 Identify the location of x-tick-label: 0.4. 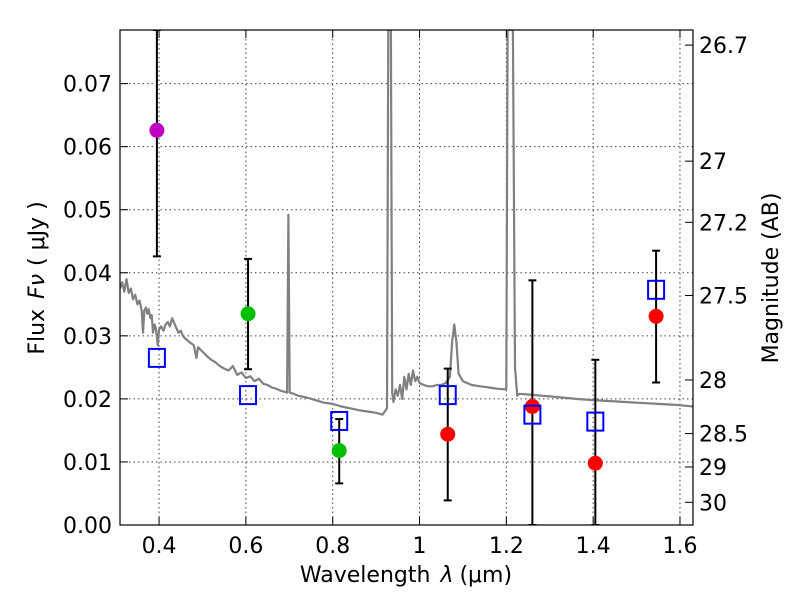
(159, 546).